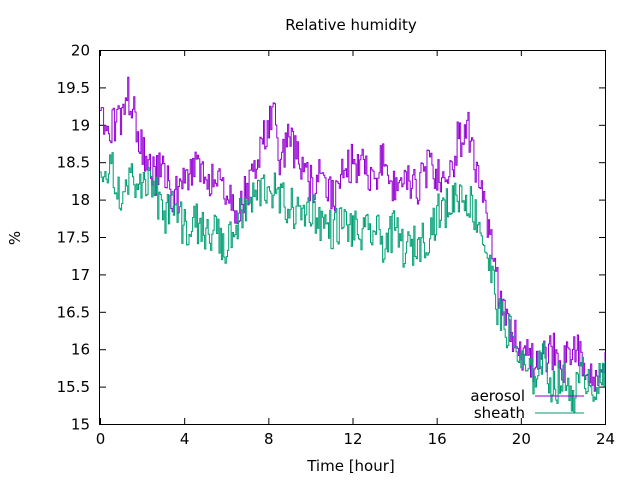  What do you see at coordinates (605, 439) in the screenshot?
I see `x-tick-label: 24` at bounding box center [605, 439].